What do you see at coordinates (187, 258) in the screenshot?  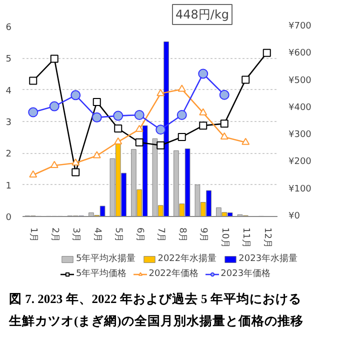 I see `legend-label: 2022年水揚量` at bounding box center [187, 258].